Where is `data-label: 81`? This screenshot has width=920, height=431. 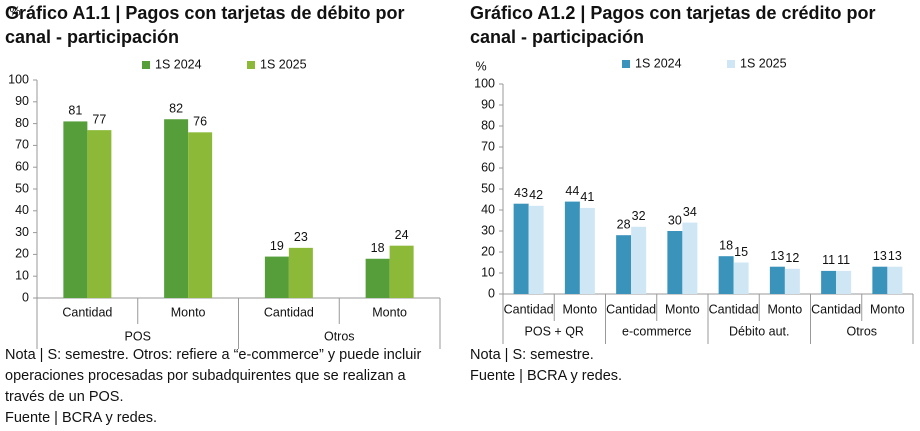 data-label: 81 is located at coordinates (75, 111).